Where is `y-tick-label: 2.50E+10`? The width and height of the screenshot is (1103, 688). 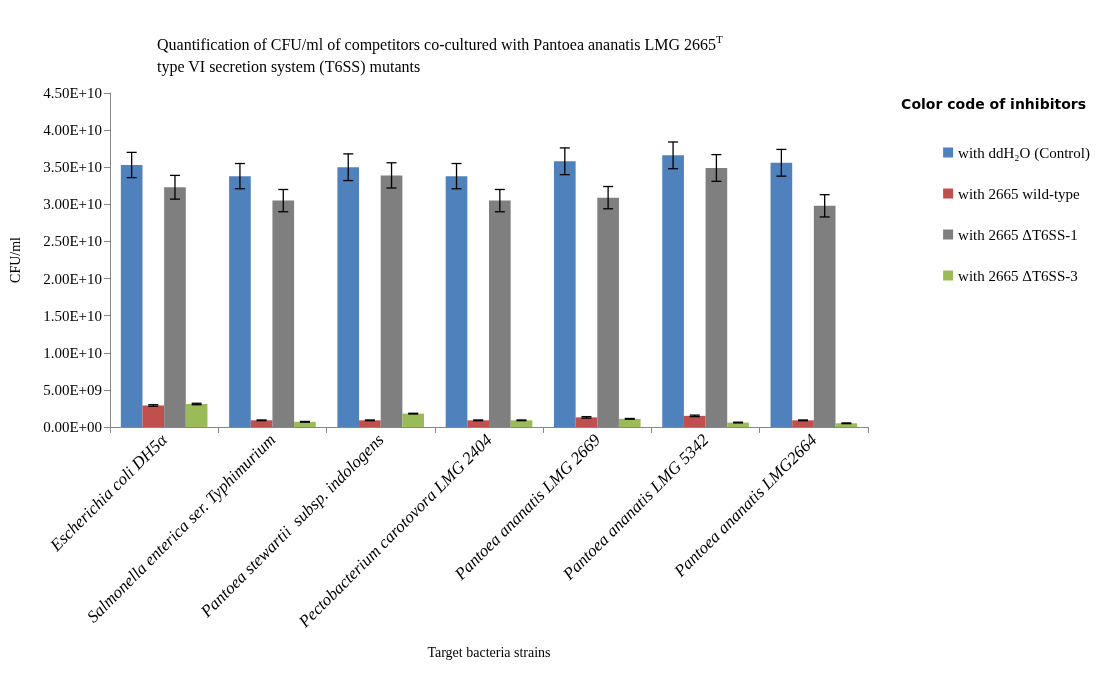
y-tick-label: 2.50E+10 is located at coordinates (72, 241).